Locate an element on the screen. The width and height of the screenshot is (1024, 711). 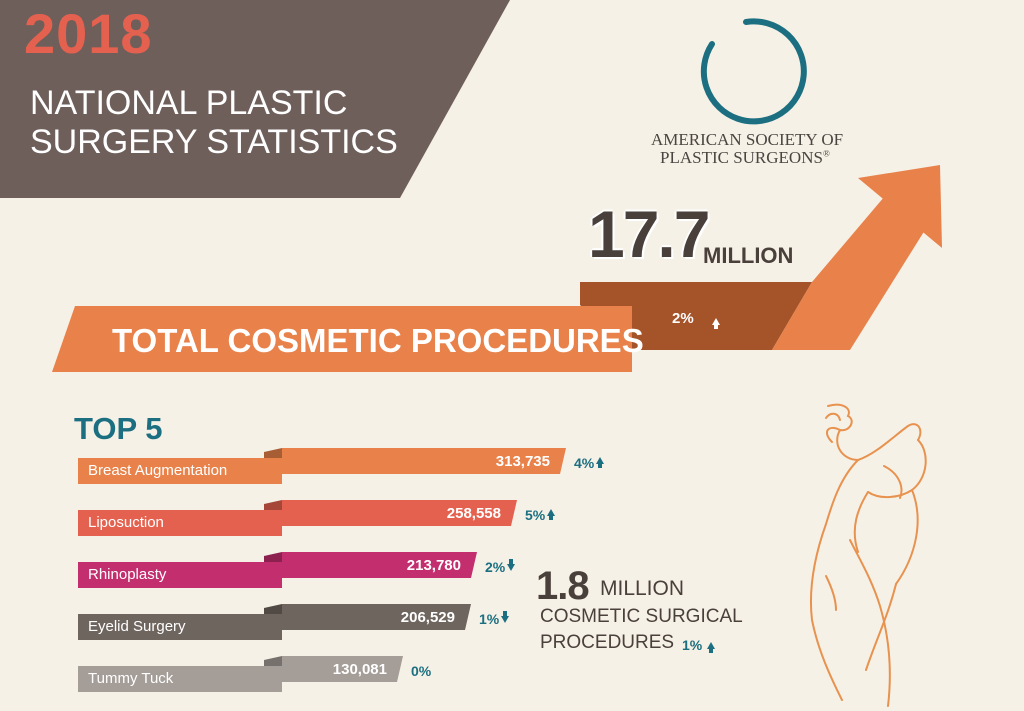
total-change: 2% is located at coordinates (683, 318).